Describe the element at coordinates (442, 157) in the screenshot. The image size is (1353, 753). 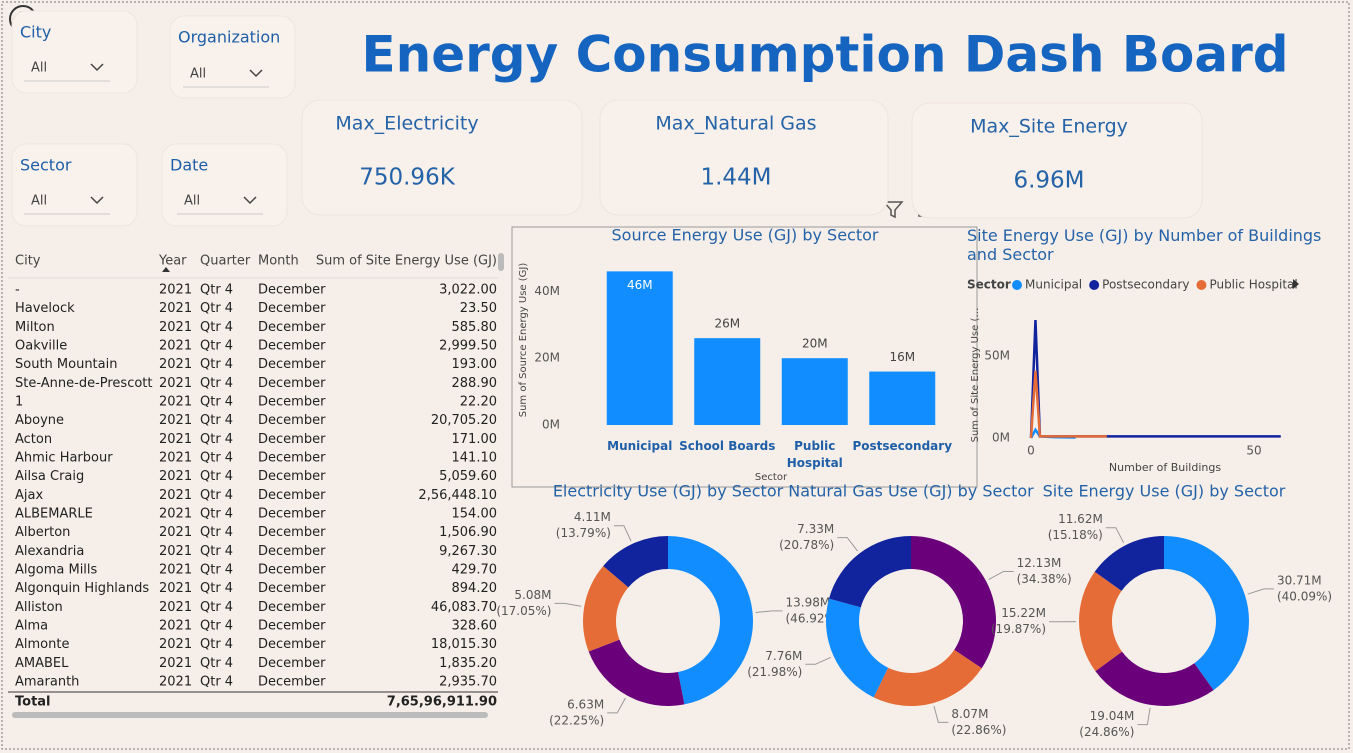
I see `kpi-card` at that location.